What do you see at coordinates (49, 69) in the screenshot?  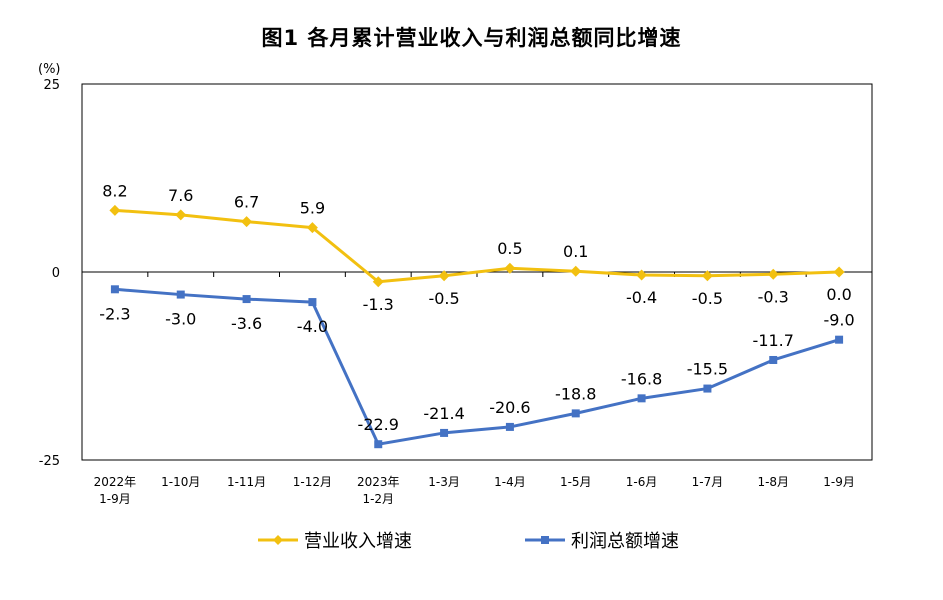 I see `y-axis-unit: (%)` at bounding box center [49, 69].